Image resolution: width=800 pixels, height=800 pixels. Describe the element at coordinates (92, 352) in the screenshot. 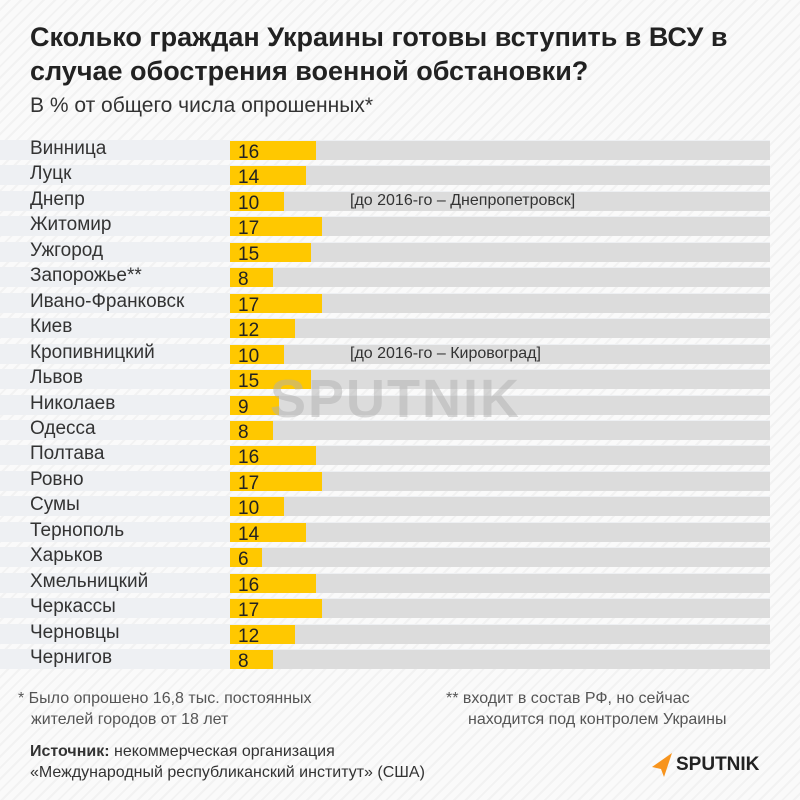

I see `category-label: Кропивницкий` at that location.